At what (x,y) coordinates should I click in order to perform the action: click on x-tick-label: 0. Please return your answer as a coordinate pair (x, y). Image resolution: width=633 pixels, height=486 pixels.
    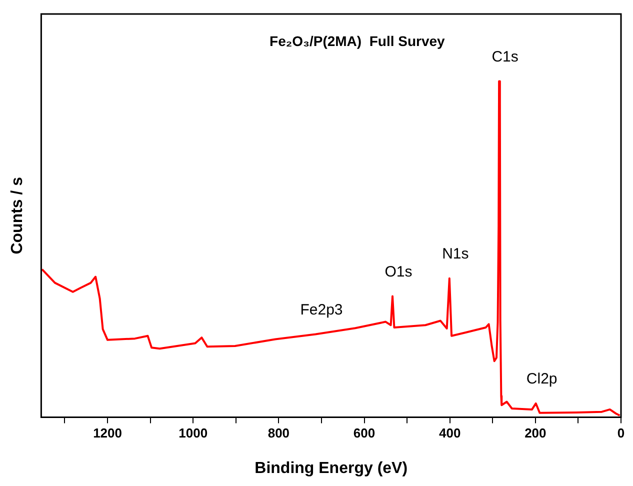
    Looking at the image, I should click on (621, 433).